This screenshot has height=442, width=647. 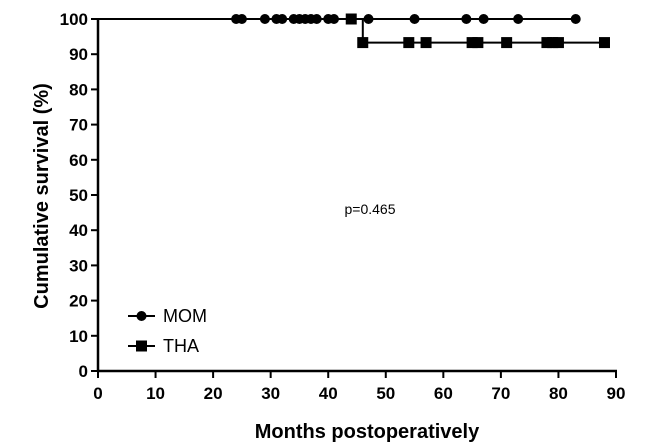 What do you see at coordinates (500, 393) in the screenshot?
I see `x-tick-label: 70` at bounding box center [500, 393].